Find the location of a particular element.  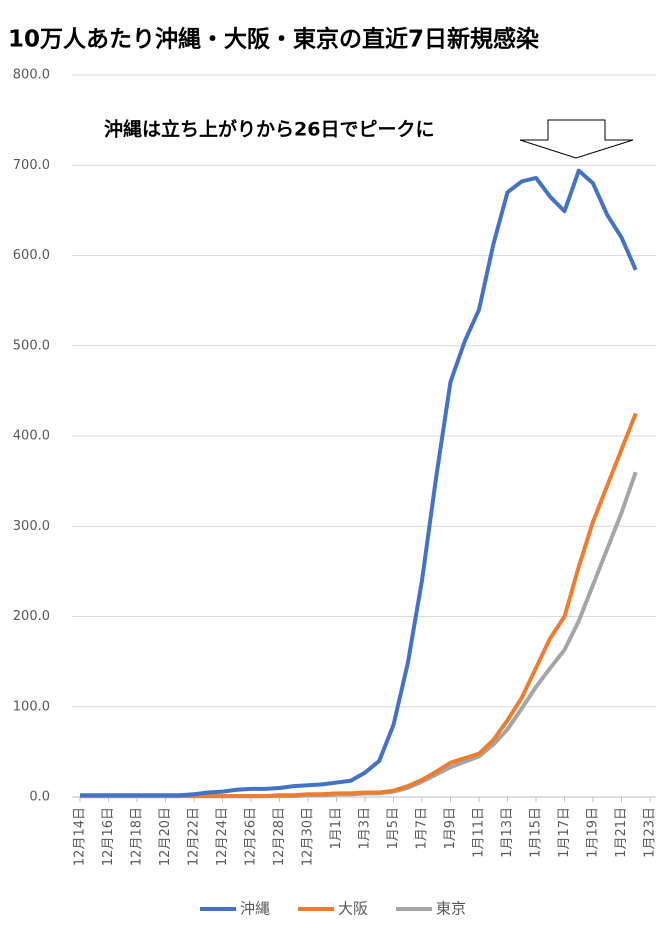

legend-label: 大阪 is located at coordinates (353, 909).